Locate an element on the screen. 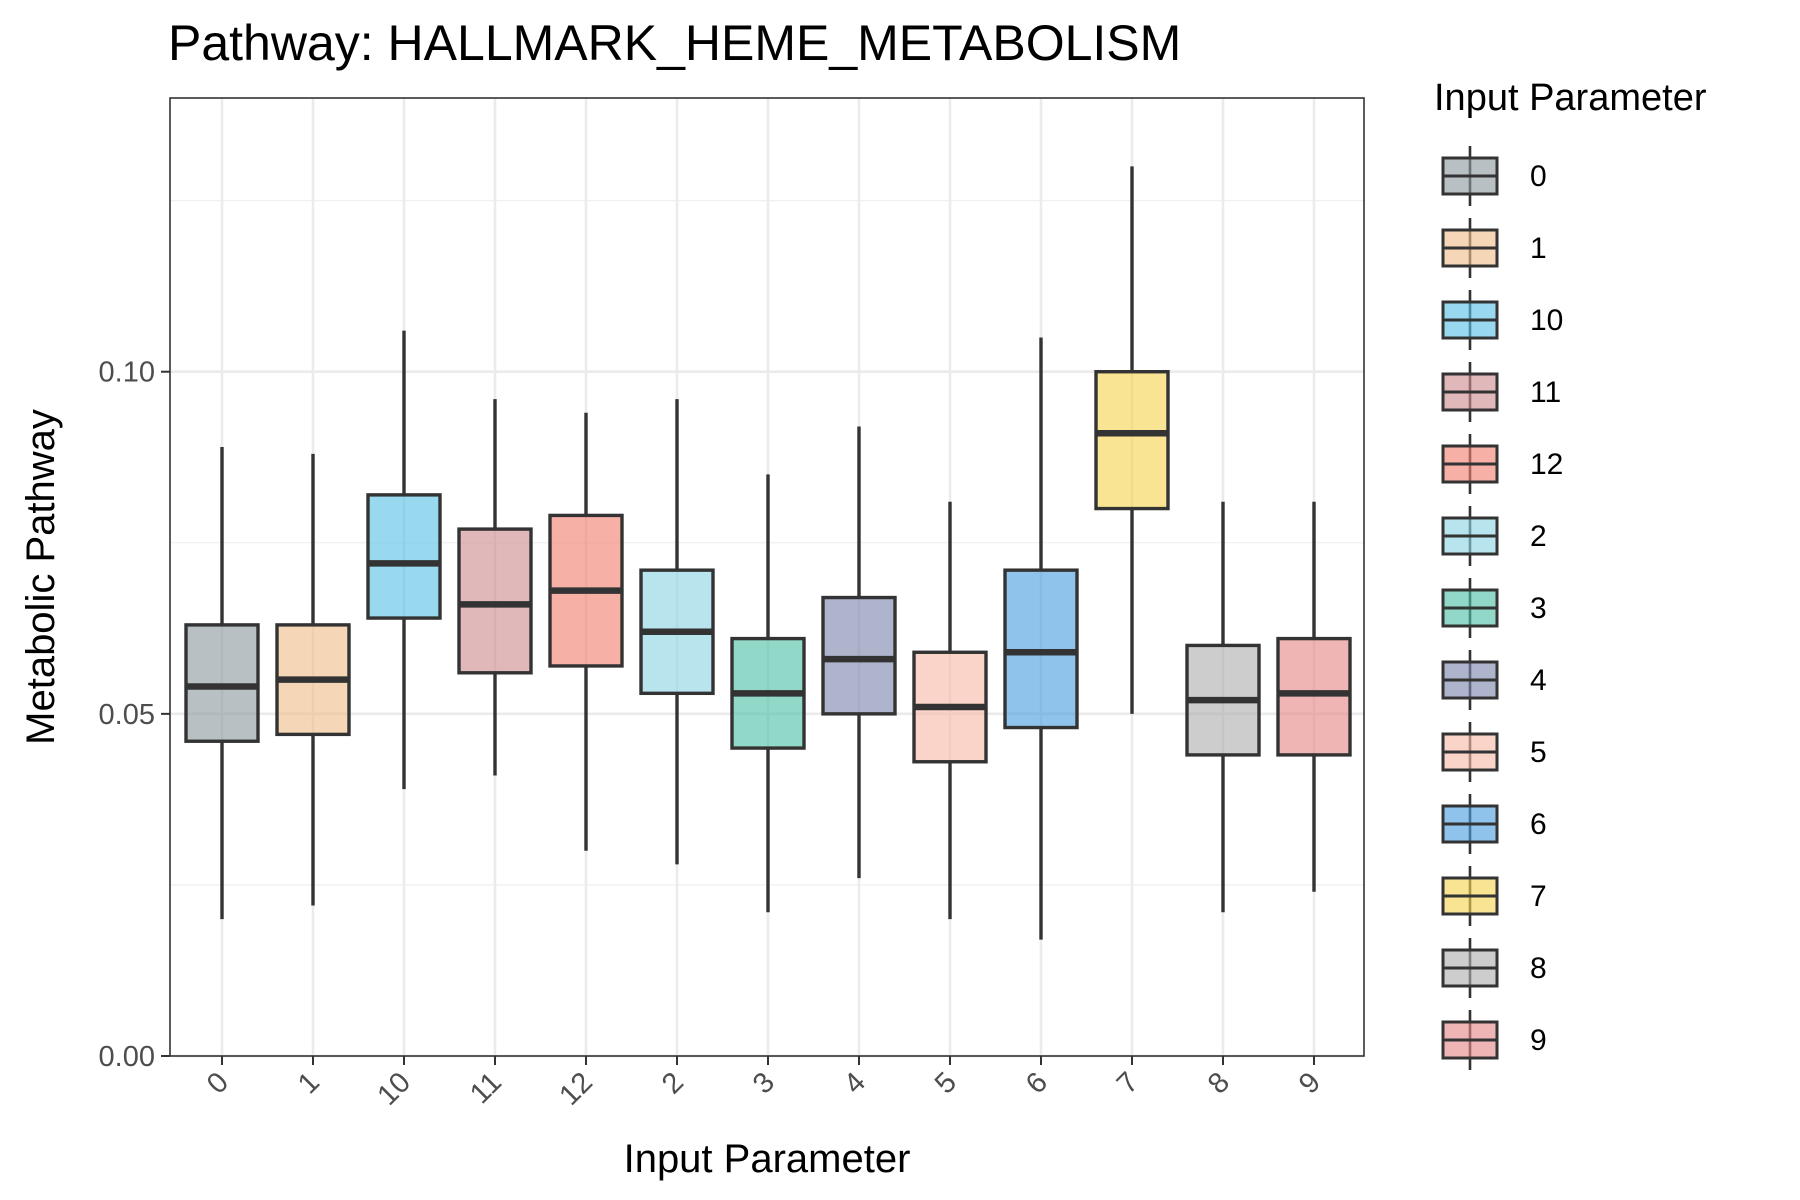 This screenshot has width=1800, height=1200. x-tick-label: 10 is located at coordinates (394, 1088).